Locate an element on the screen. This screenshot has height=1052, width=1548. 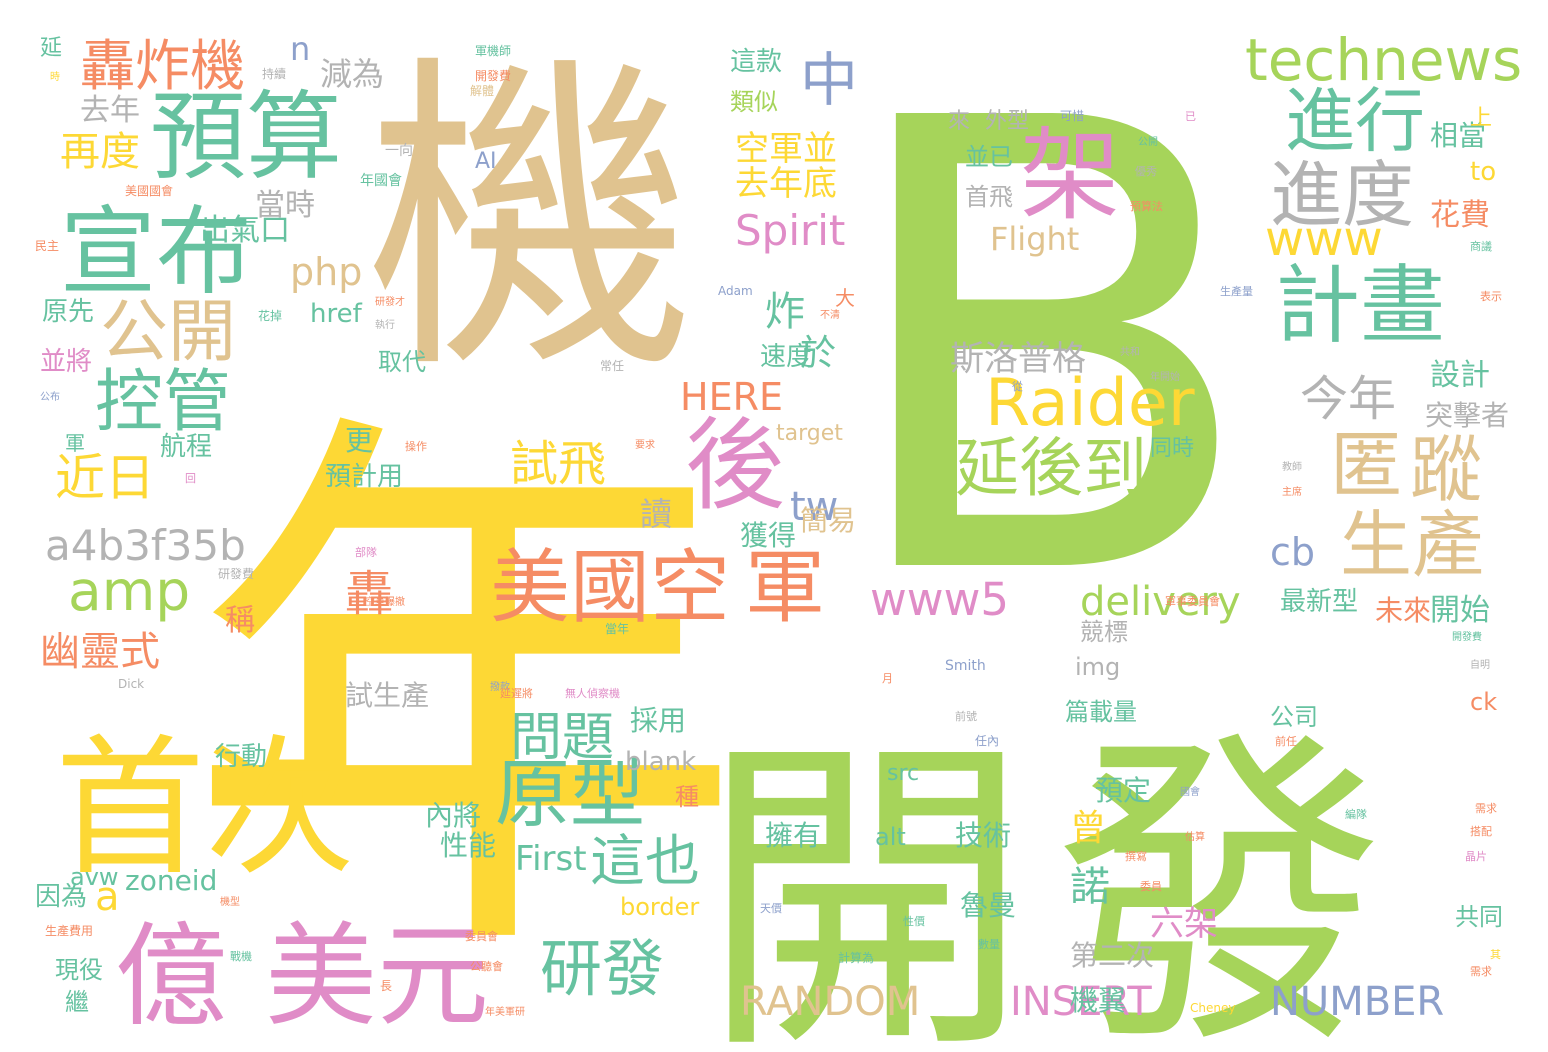
cloud-word: 民主 is located at coordinates (47, 246).